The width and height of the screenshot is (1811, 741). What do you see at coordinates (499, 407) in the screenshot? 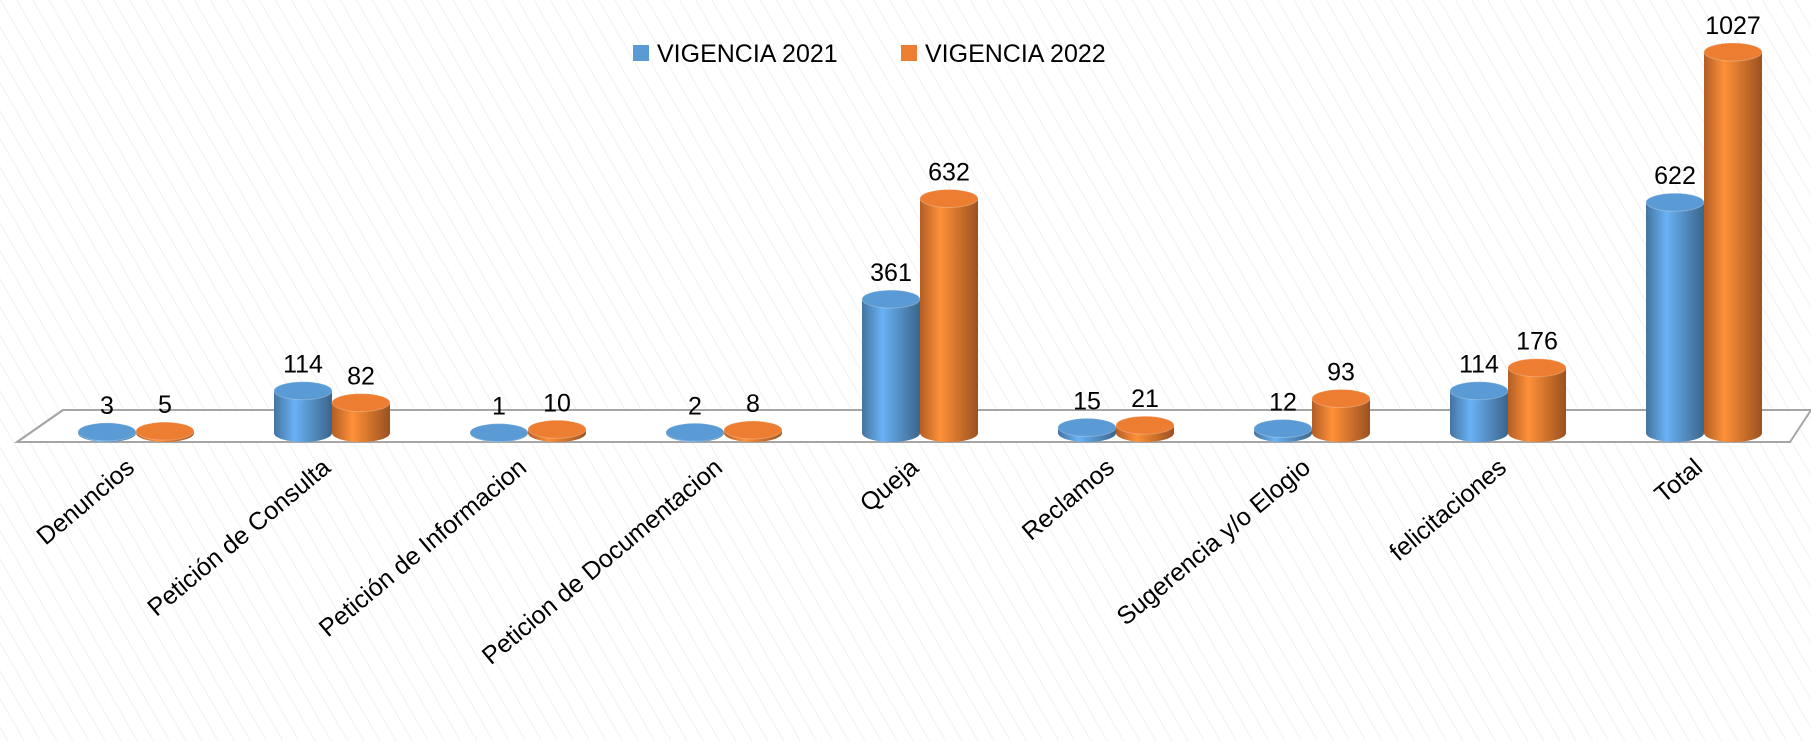
I see `data-label: 1` at bounding box center [499, 407].